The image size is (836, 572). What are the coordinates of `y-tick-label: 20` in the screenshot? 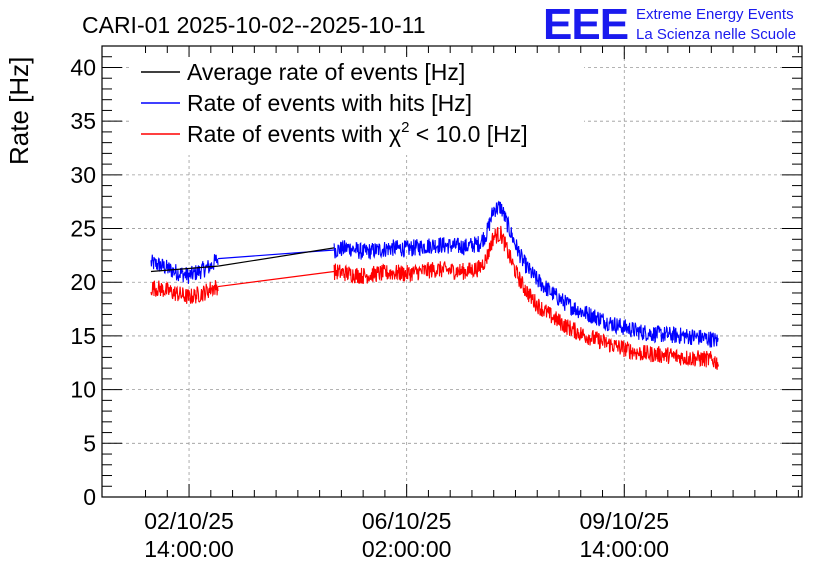 It's located at (83, 282).